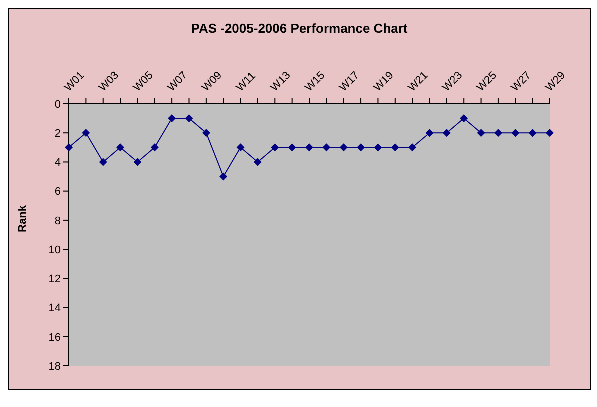 Image resolution: width=597 pixels, height=407 pixels. What do you see at coordinates (54, 366) in the screenshot?
I see `y-tick-label: 18` at bounding box center [54, 366].